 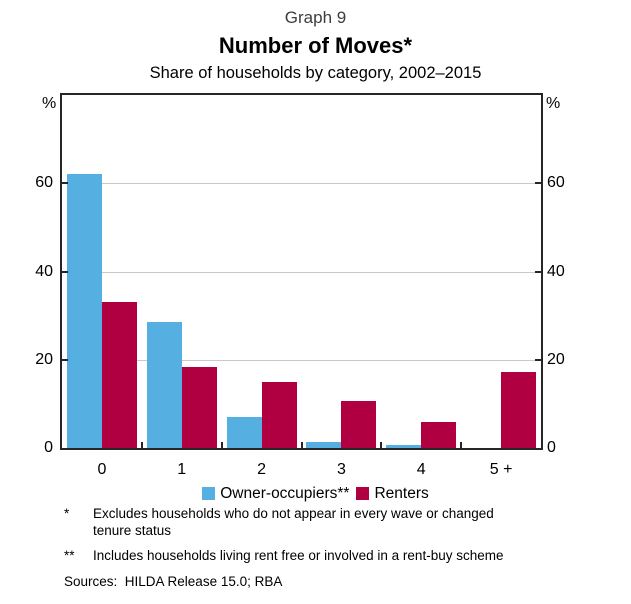 I want to click on y-label-left-60: 60, so click(x=44, y=183).